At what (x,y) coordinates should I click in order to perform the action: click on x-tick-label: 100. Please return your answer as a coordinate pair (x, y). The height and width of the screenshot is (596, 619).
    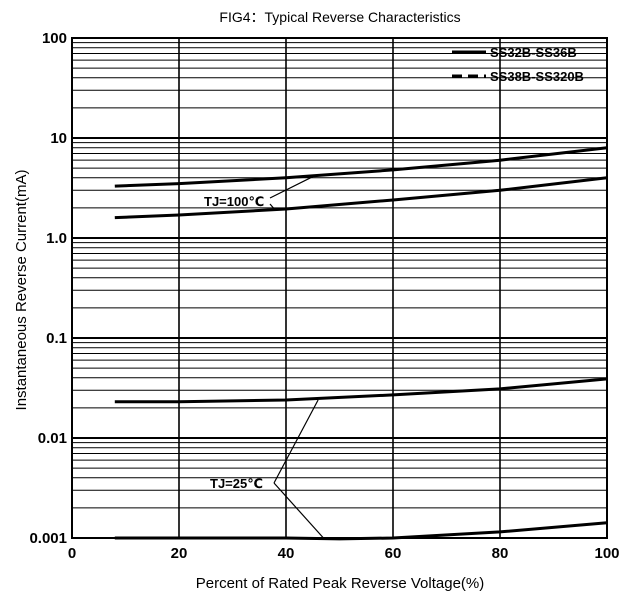
    Looking at the image, I should click on (606, 553).